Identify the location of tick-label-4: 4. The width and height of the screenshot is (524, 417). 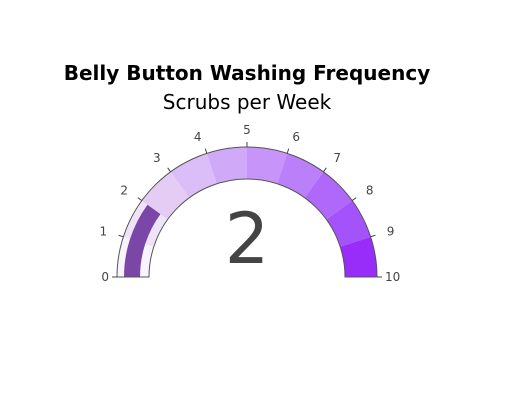
(198, 137).